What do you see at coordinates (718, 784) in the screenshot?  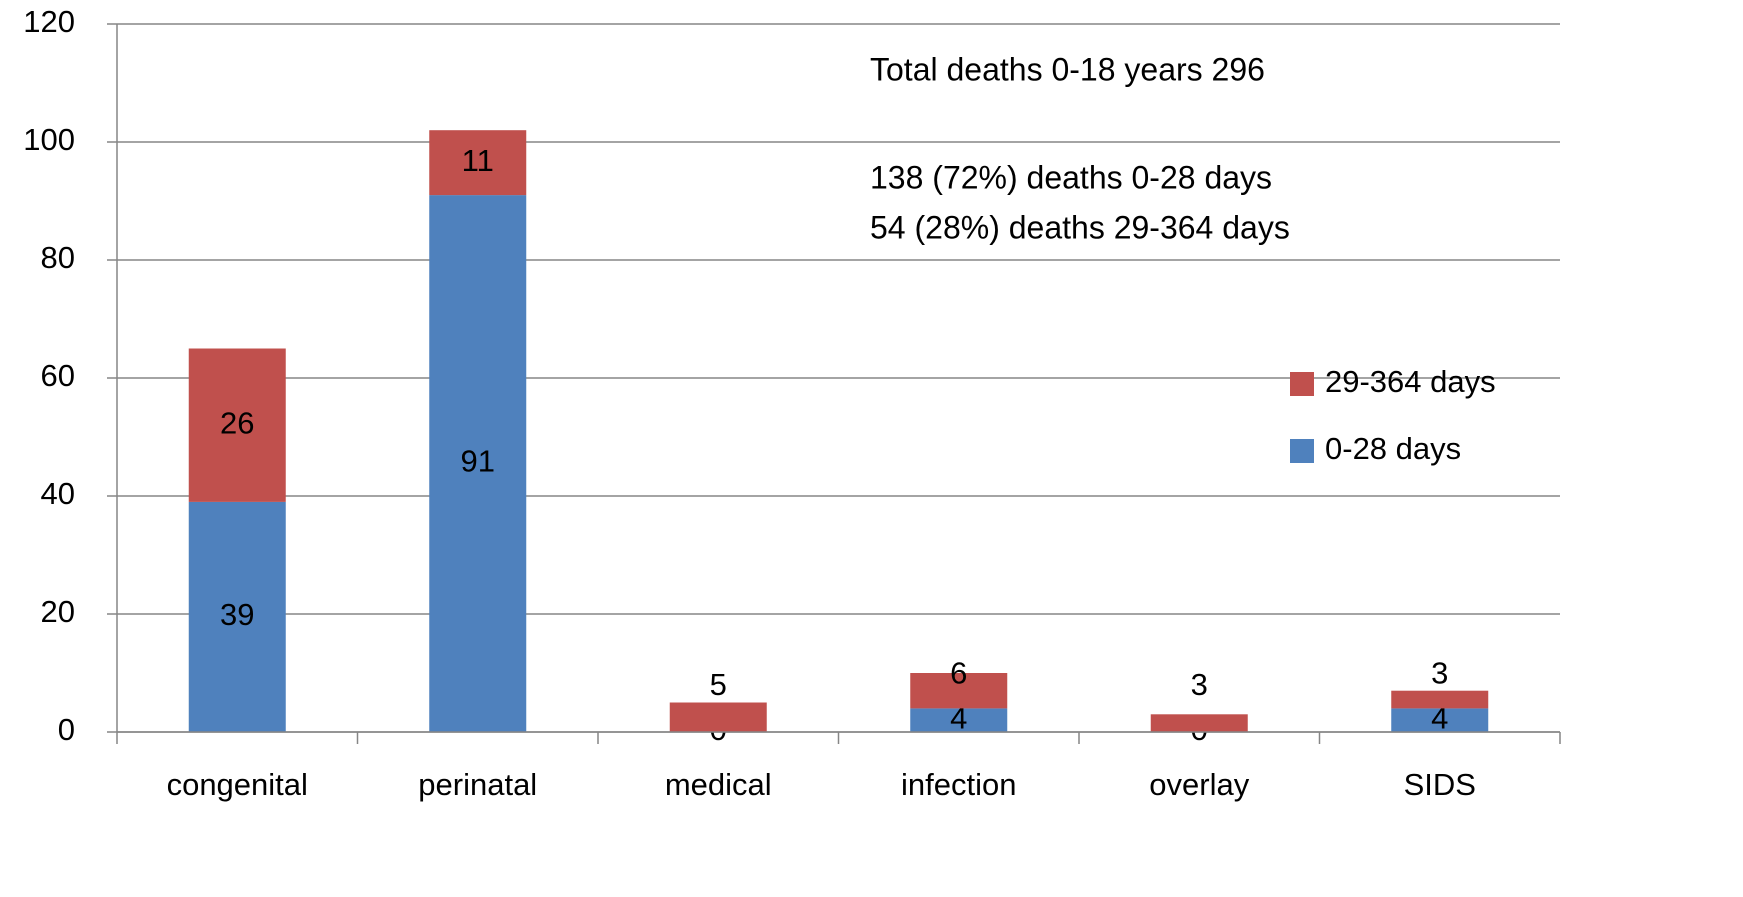 I see `x-tick-label: medical` at bounding box center [718, 784].